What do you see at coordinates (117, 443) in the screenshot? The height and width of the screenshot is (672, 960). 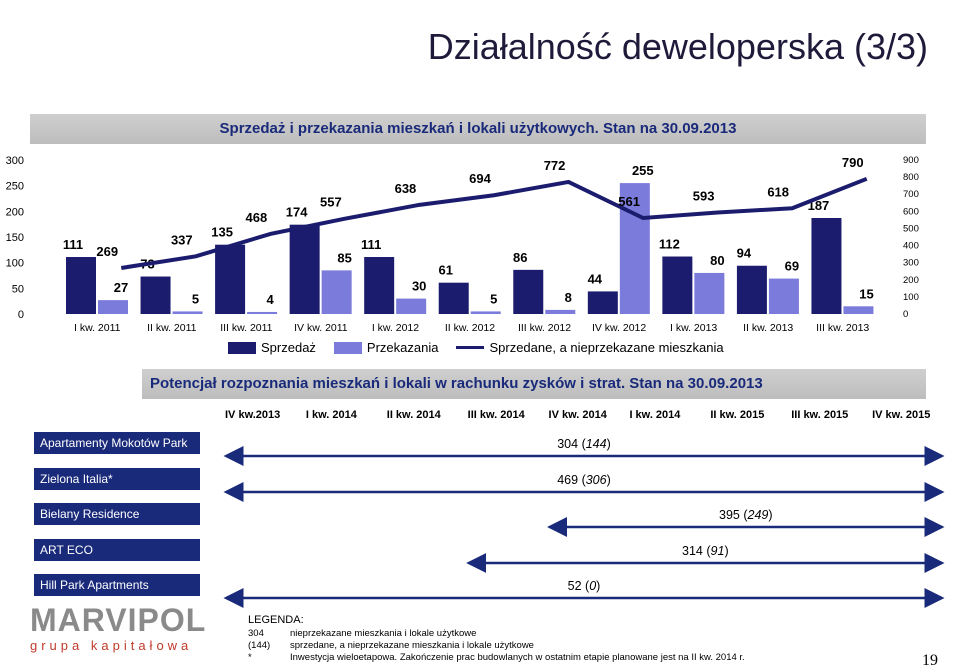 I see `project-label: Apartamenty Mokotów Park` at bounding box center [117, 443].